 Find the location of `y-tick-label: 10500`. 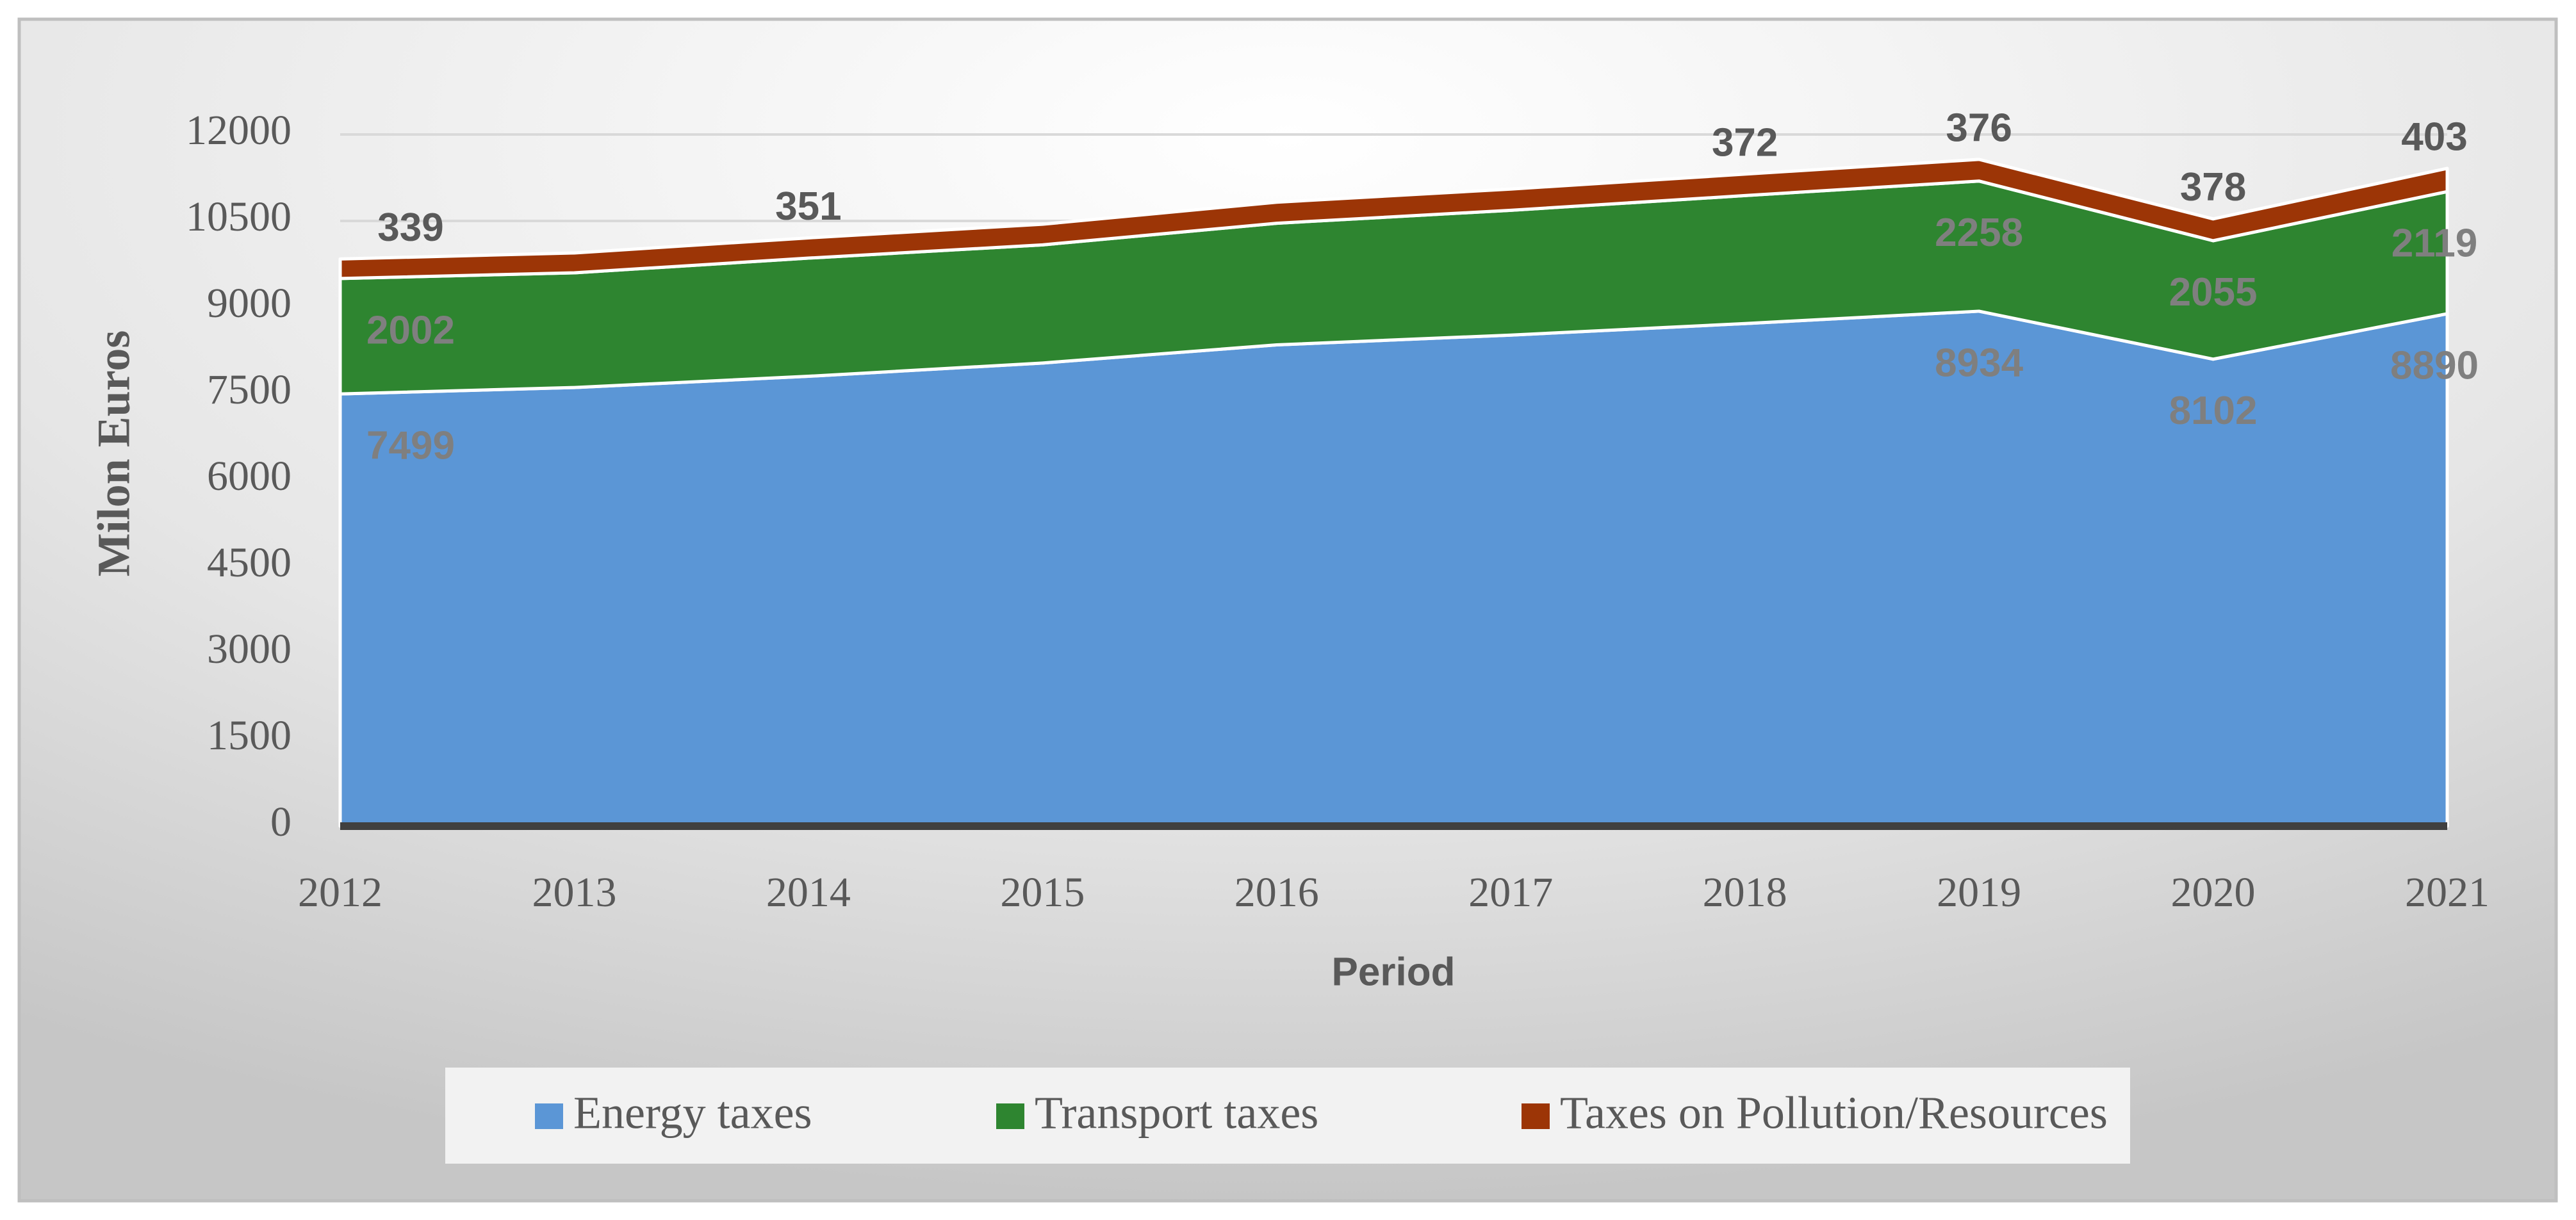

y-tick-label: 10500 is located at coordinates (239, 216).